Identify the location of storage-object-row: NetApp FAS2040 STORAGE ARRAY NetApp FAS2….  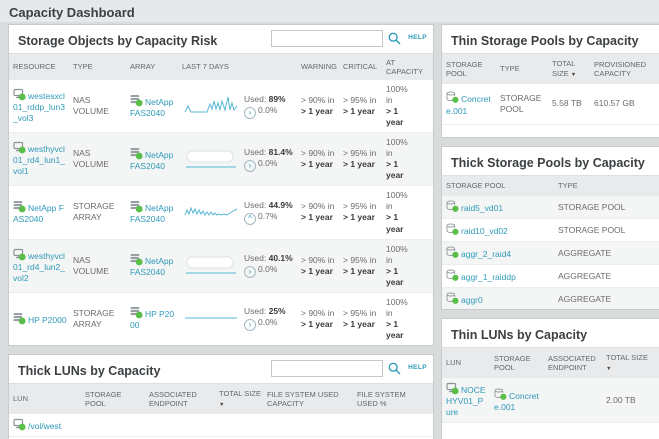
(221, 213).